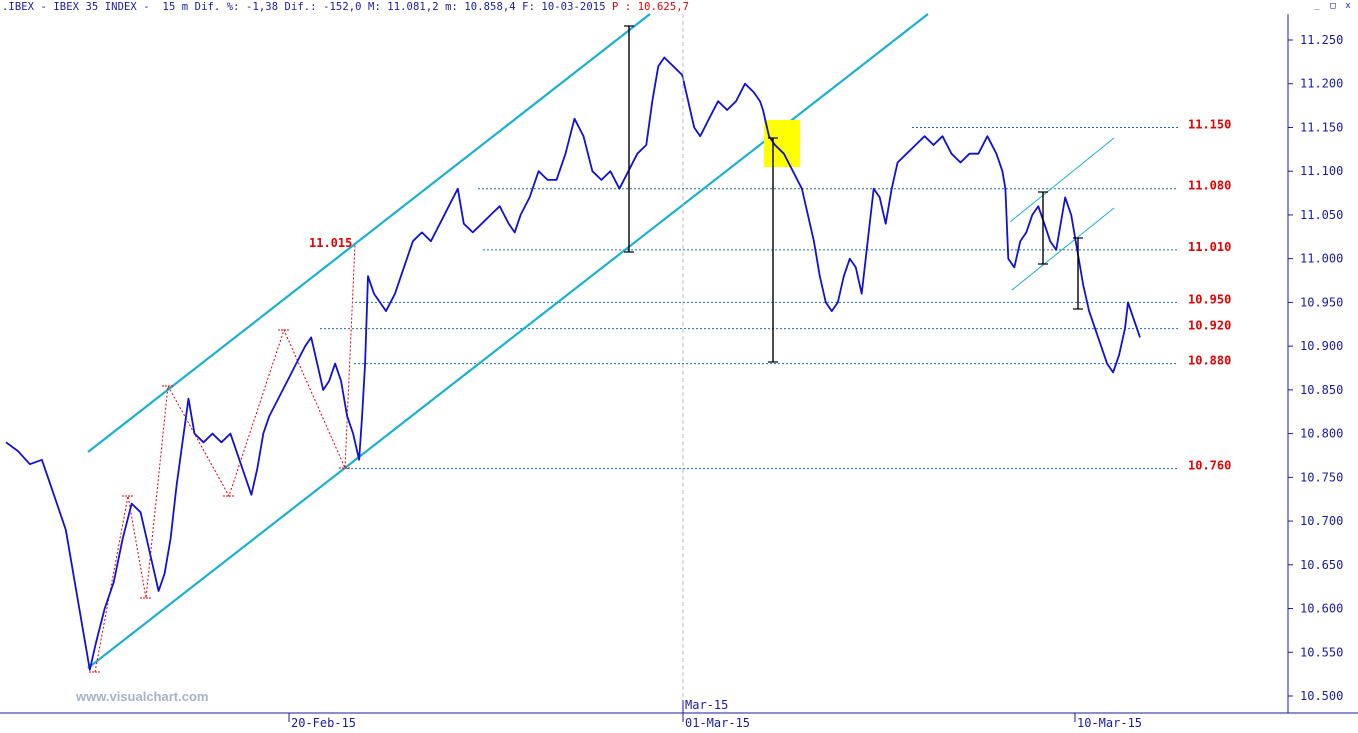 The image size is (1358, 733). Describe the element at coordinates (1321, 40) in the screenshot. I see `y-tick-label: 11.250` at that location.